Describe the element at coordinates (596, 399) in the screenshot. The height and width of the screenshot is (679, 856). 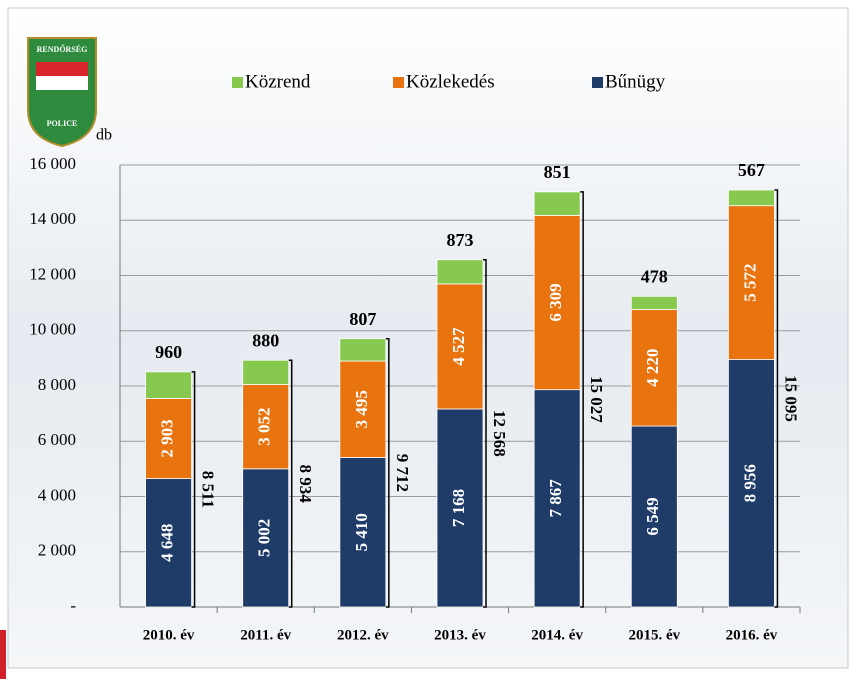
I see `total-label: 15 027` at that location.